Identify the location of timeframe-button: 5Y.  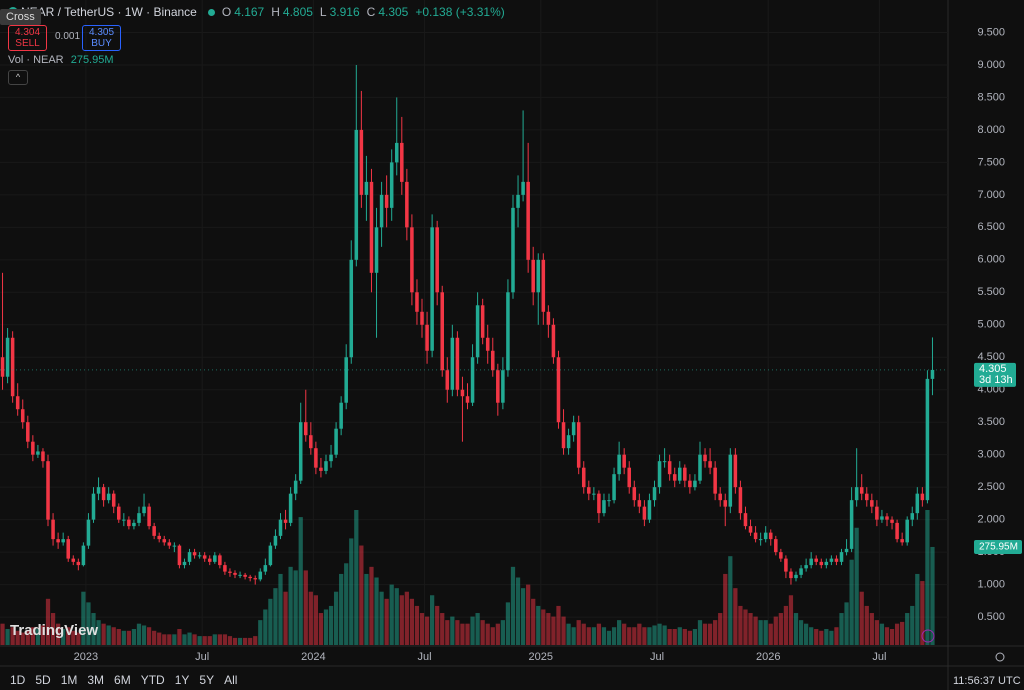
(207, 680).